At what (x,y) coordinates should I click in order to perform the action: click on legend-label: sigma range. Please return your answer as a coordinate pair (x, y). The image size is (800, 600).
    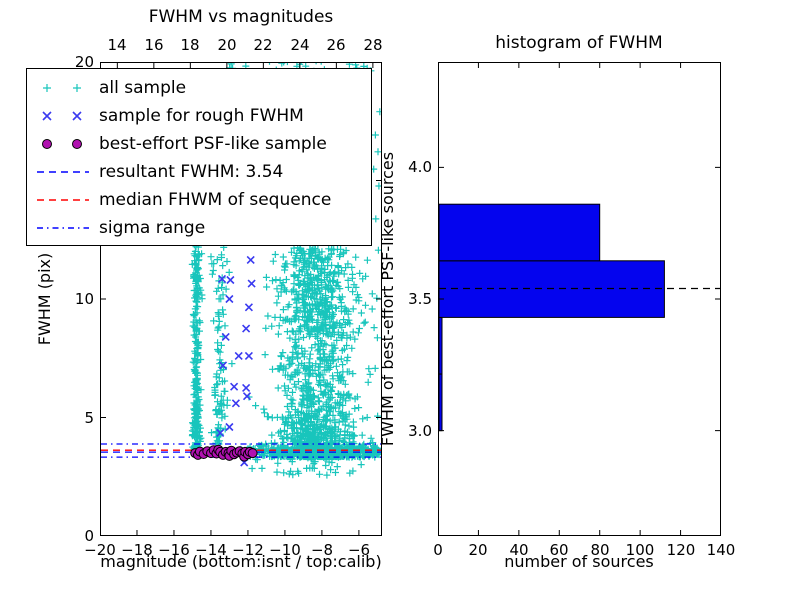
    Looking at the image, I should click on (152, 228).